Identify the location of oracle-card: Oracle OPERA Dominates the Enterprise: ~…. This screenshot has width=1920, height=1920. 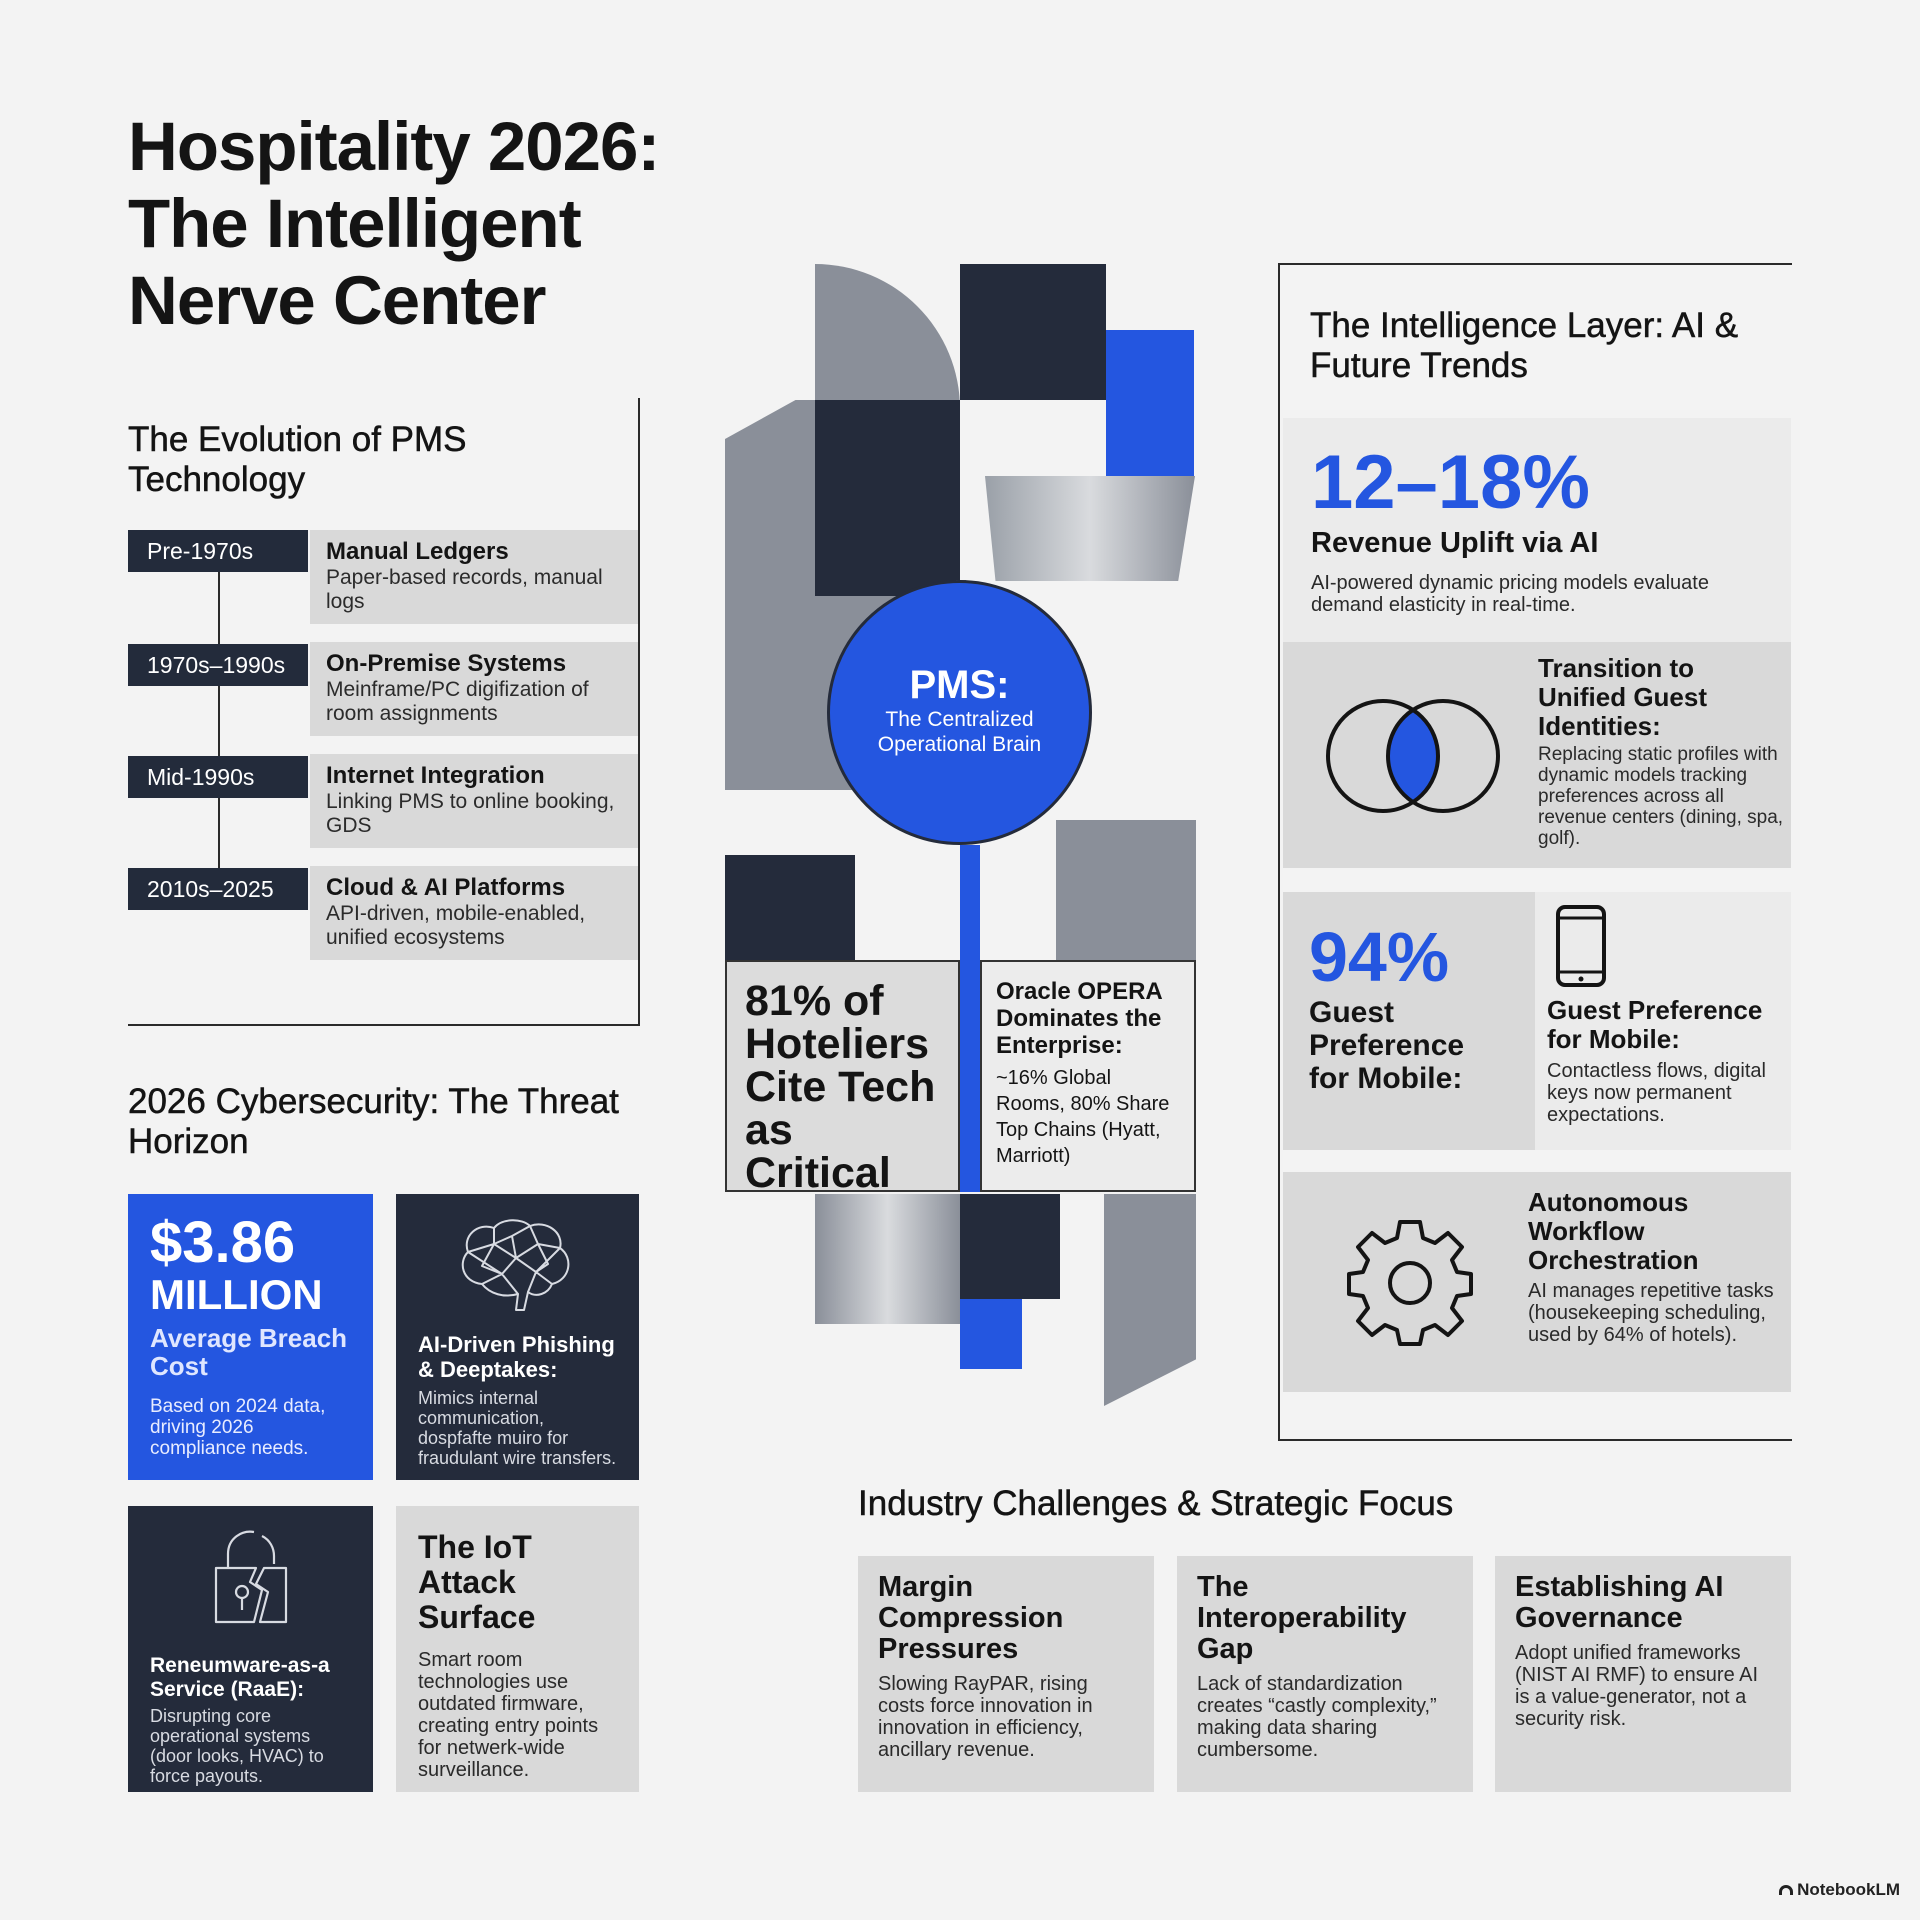
(1088, 1076).